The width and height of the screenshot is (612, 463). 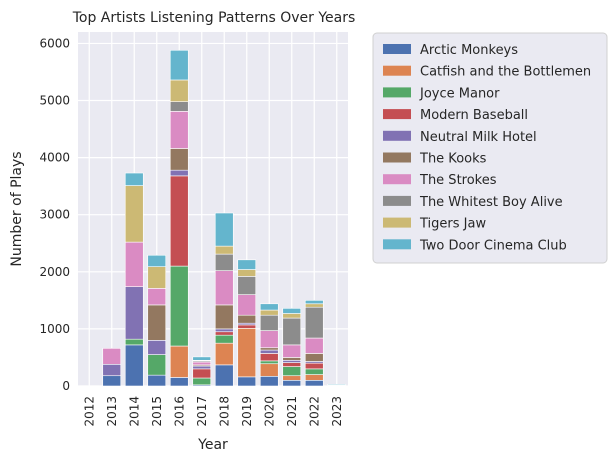 What do you see at coordinates (453, 159) in the screenshot?
I see `legend-entry: The Kooks` at bounding box center [453, 159].